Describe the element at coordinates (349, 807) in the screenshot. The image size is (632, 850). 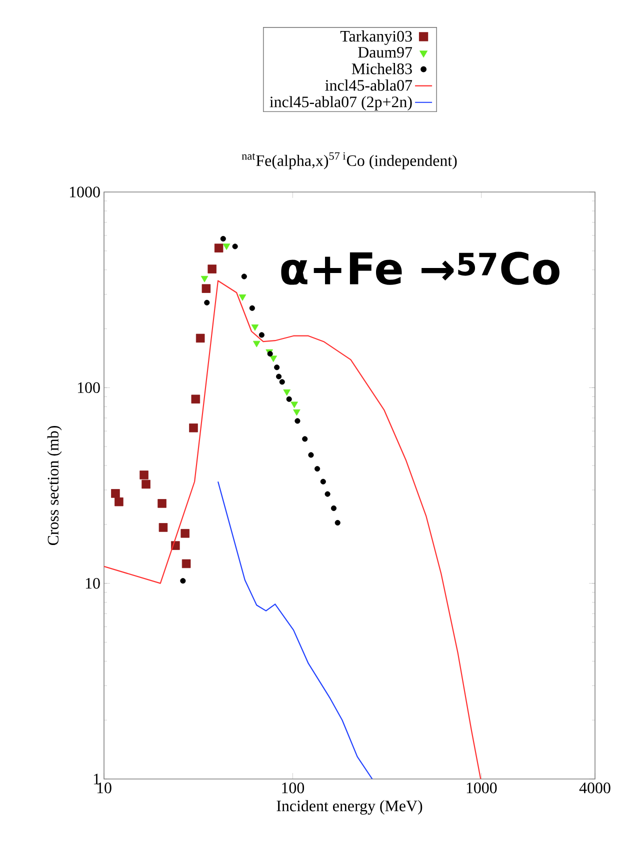
I see `x-axis-title: Incident energy (MeV)` at that location.